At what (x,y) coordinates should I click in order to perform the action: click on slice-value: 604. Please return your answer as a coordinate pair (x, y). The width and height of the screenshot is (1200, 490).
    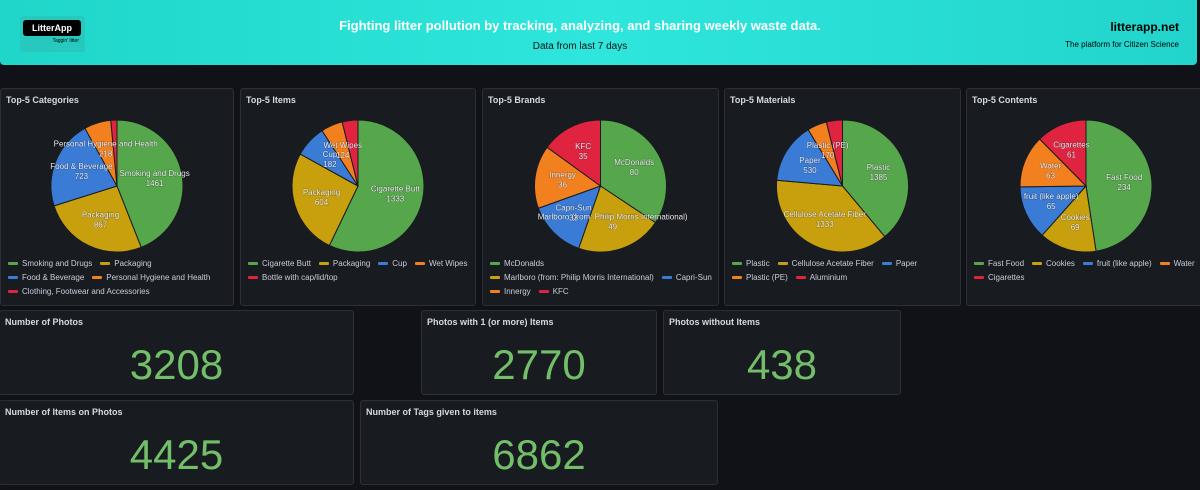
    Looking at the image, I should click on (322, 202).